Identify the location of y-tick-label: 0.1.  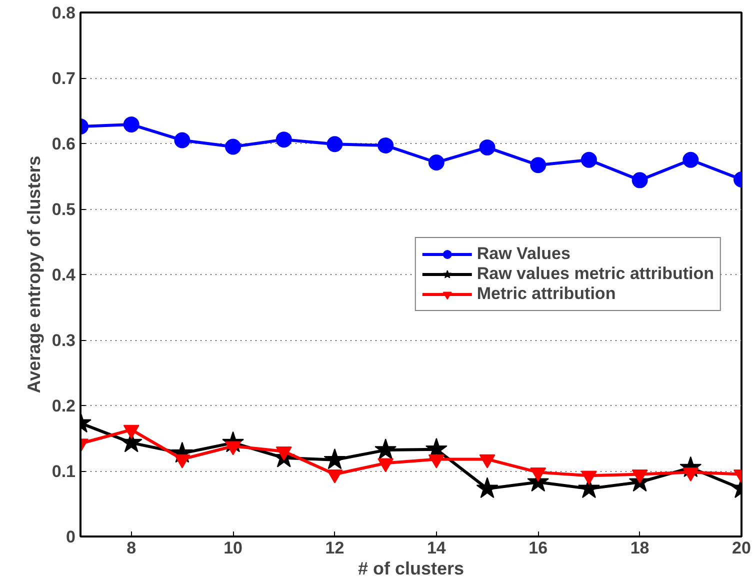
(64, 471).